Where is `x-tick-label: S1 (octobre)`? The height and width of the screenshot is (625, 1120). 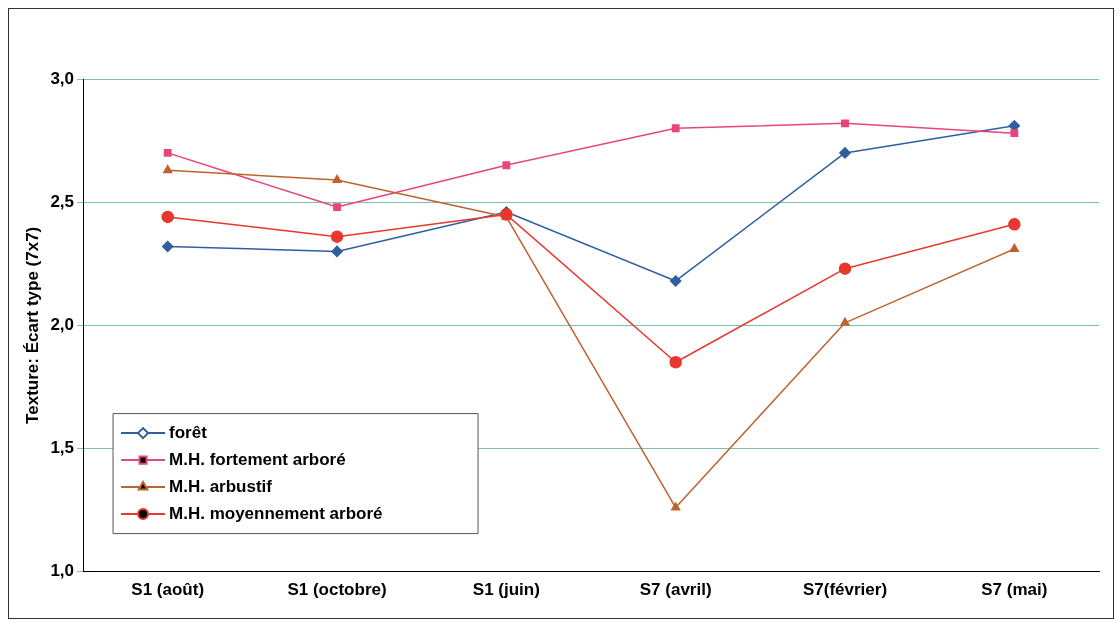
x-tick-label: S1 (octobre) is located at coordinates (337, 590).